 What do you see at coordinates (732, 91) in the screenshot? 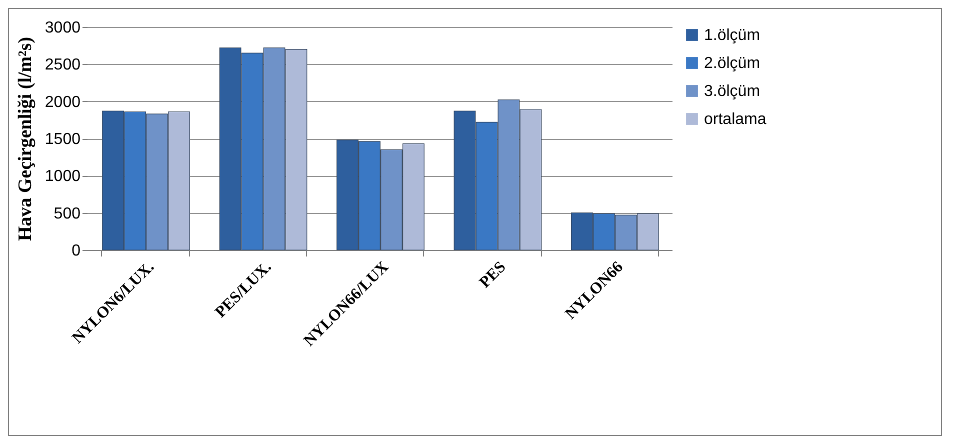
I see `legend-label: 3.ölçüm` at bounding box center [732, 91].